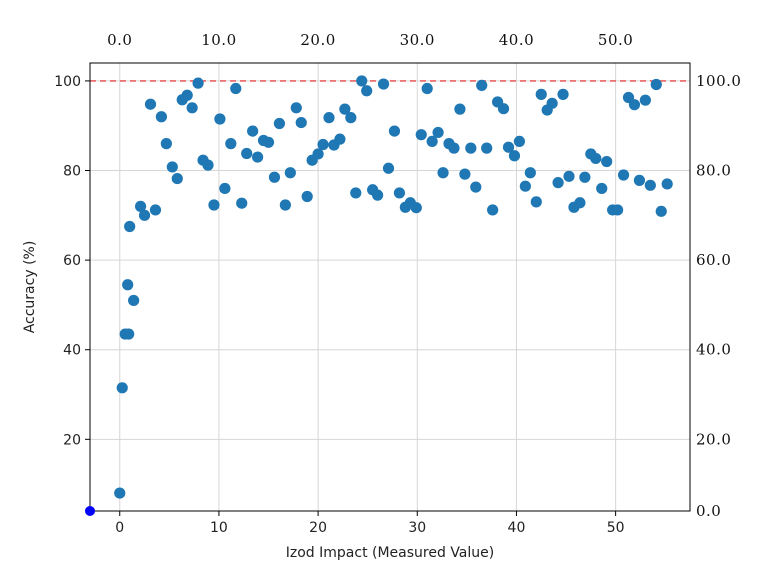 Image resolution: width=765 pixels, height=571 pixels. I want to click on x-tick-label: 30, so click(417, 528).